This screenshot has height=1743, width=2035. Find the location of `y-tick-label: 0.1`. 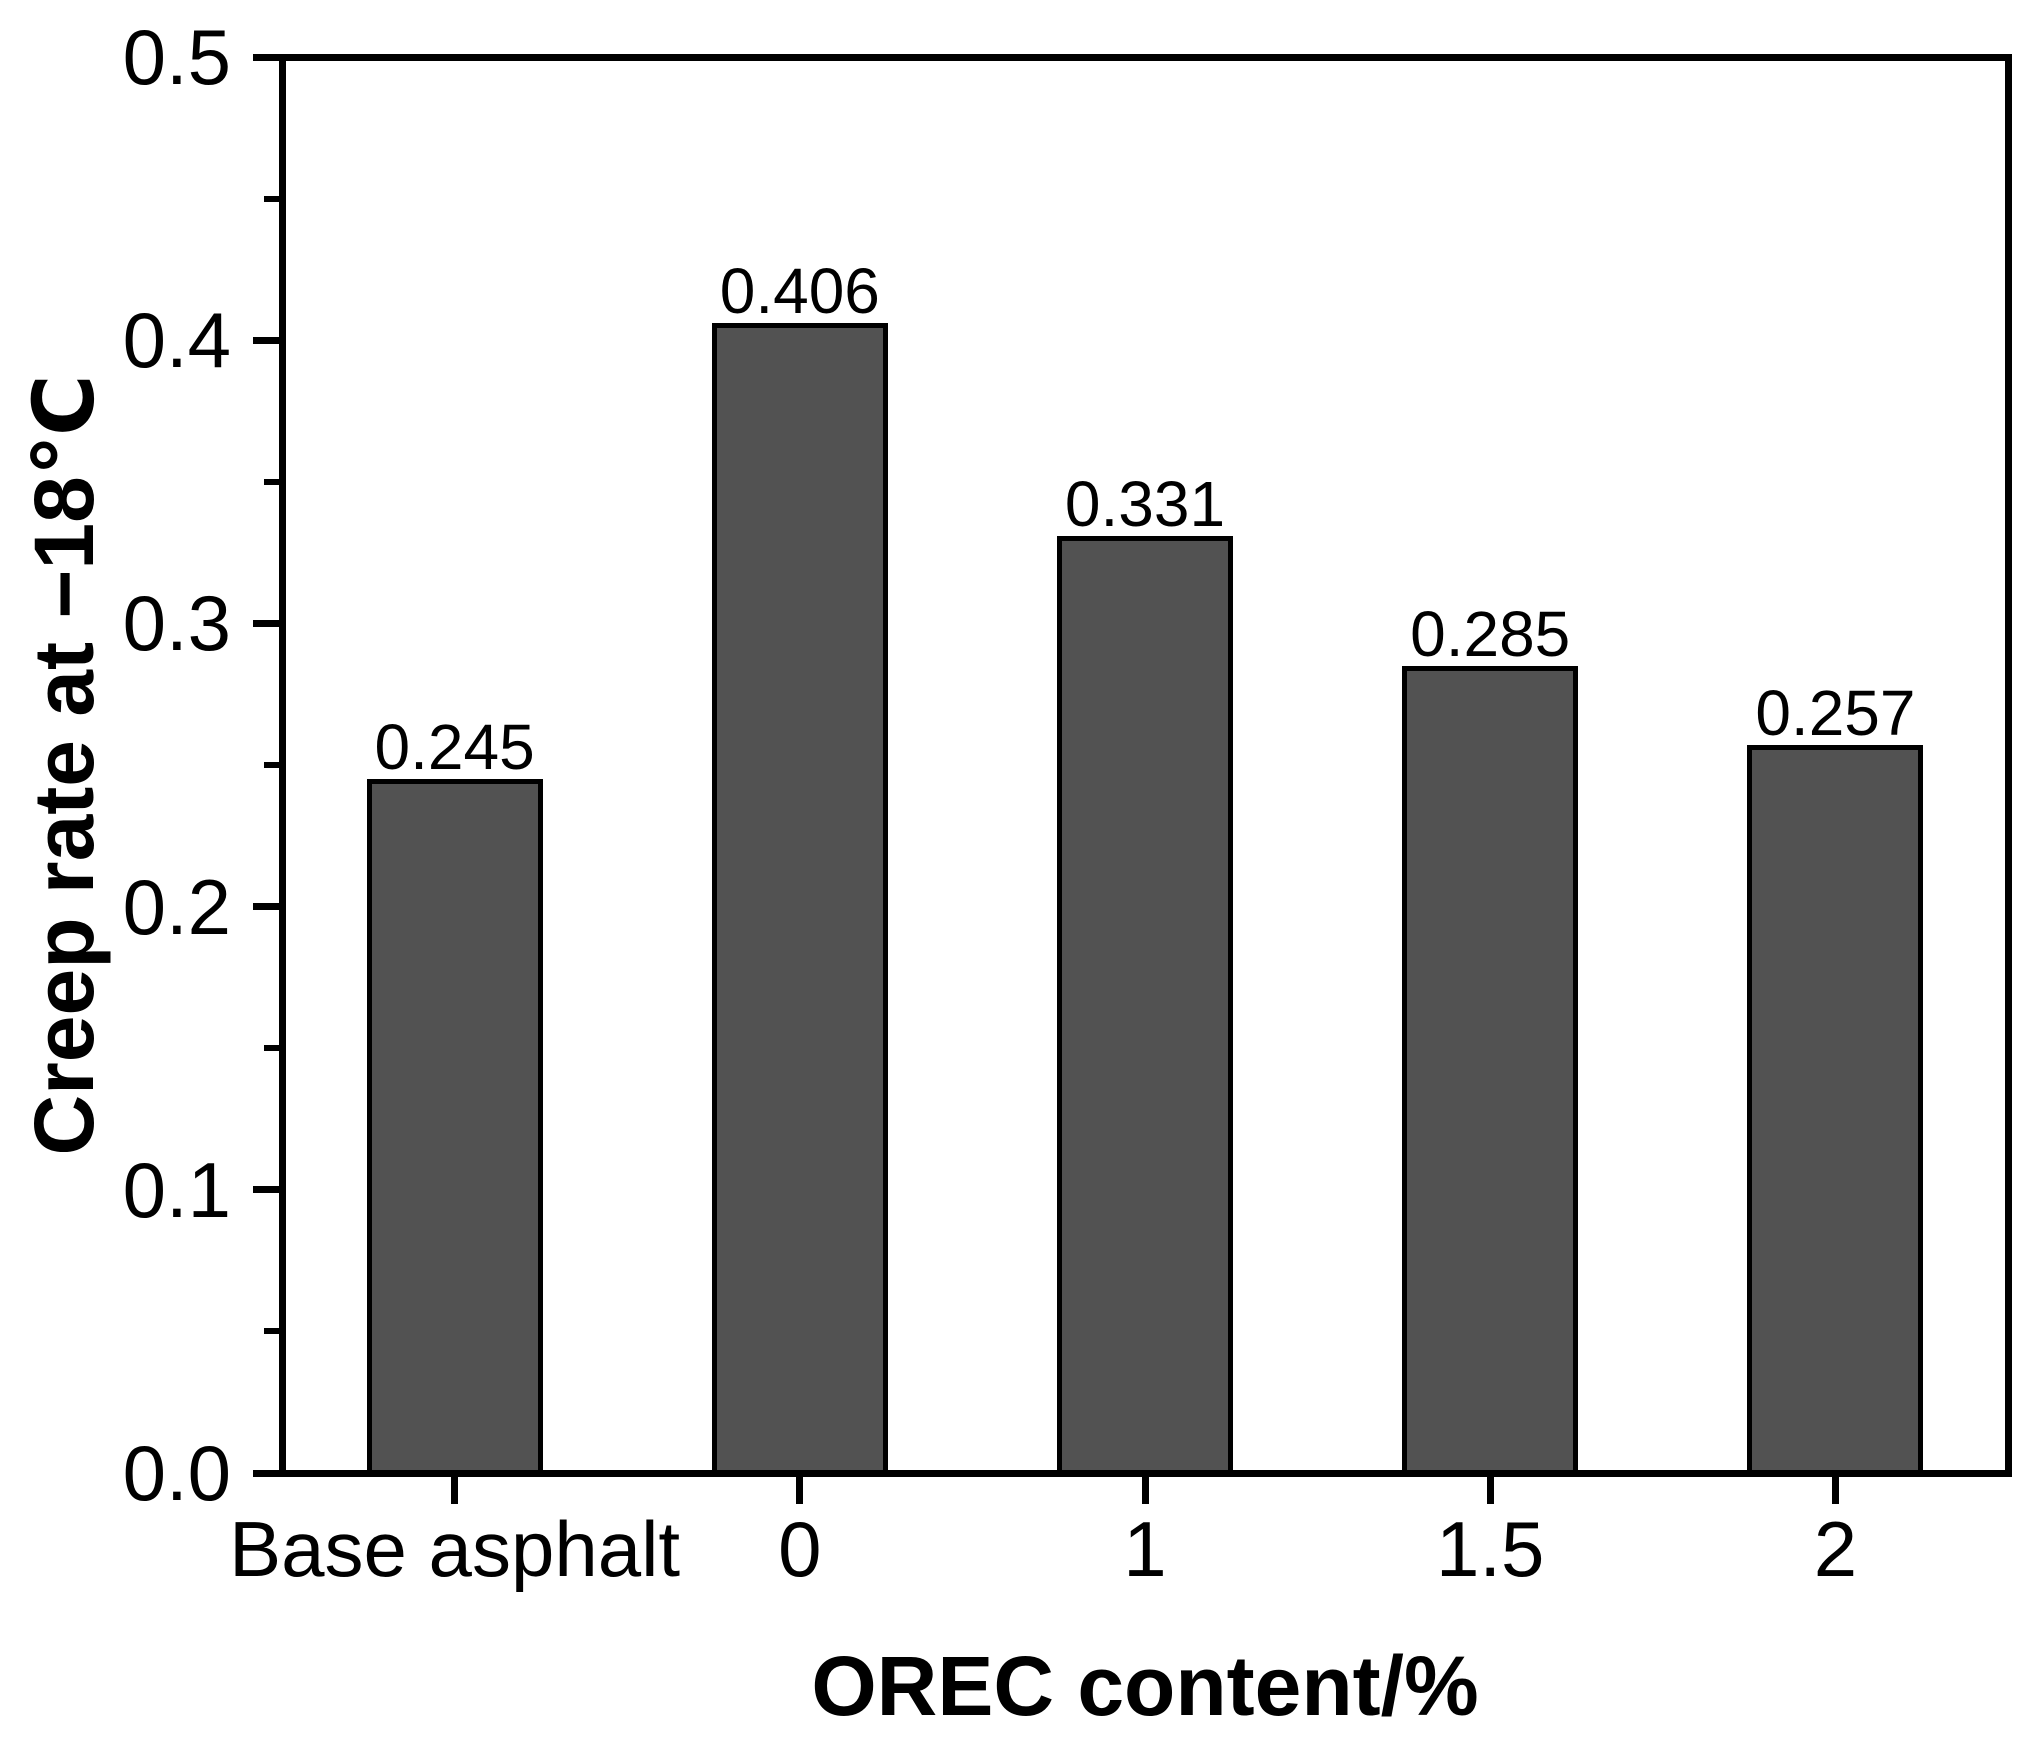

y-tick-label: 0.1 is located at coordinates (176, 1189).